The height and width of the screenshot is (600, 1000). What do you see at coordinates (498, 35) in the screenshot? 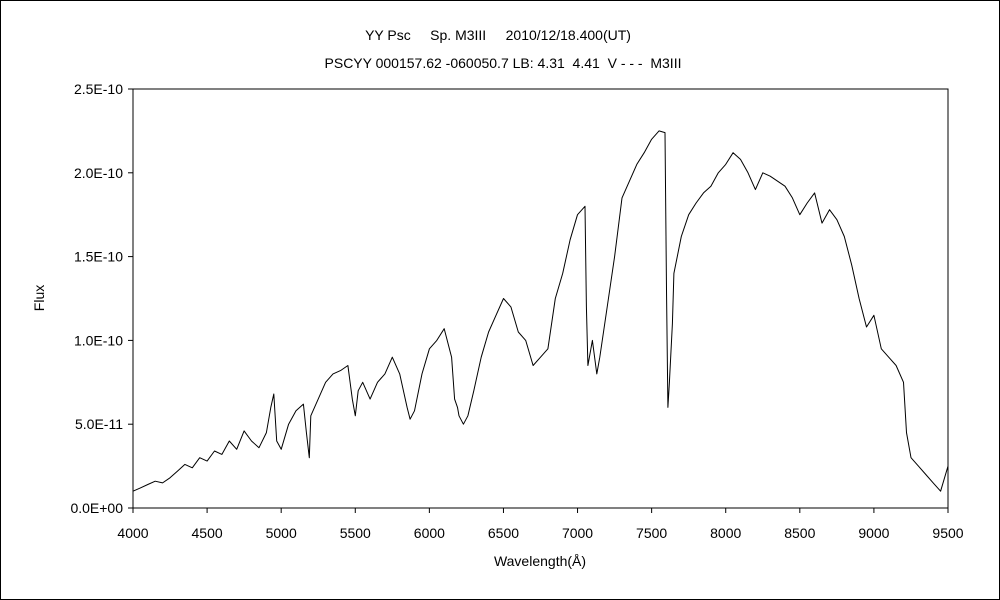
I see `chart-title: YY Psc Sp. M3III 2010/12/18.400(UT)` at bounding box center [498, 35].